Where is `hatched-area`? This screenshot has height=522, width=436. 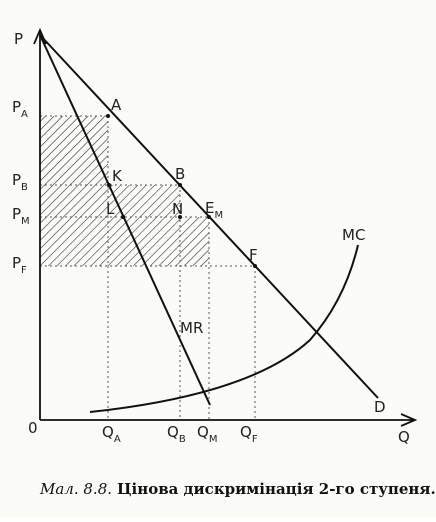
hatched-area is located at coordinates (124, 191).